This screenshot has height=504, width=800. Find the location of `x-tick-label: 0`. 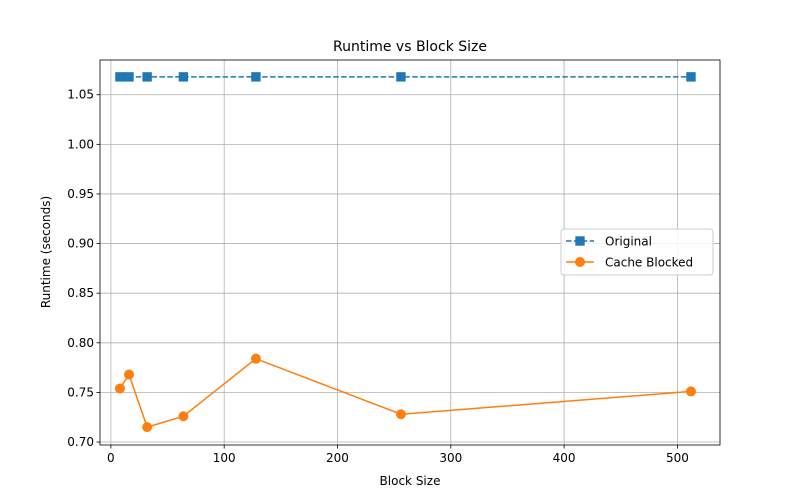

x-tick-label: 0 is located at coordinates (111, 458).